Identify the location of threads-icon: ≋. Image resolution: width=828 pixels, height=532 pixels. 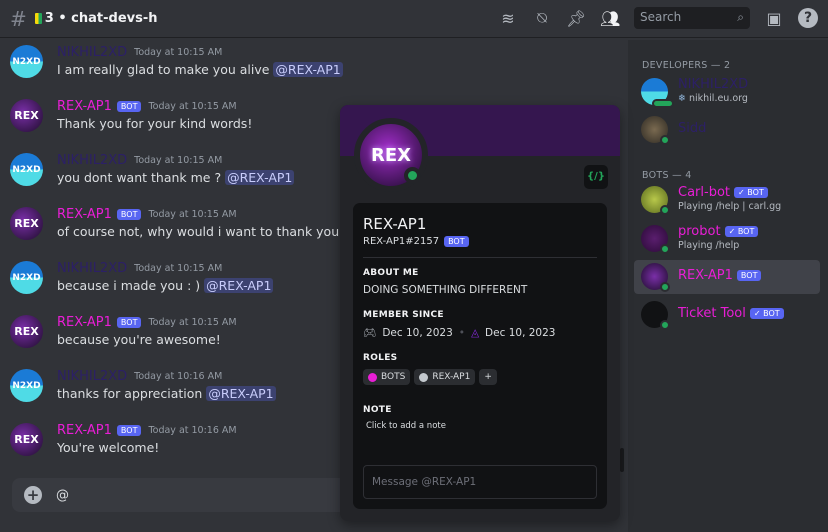
(508, 18).